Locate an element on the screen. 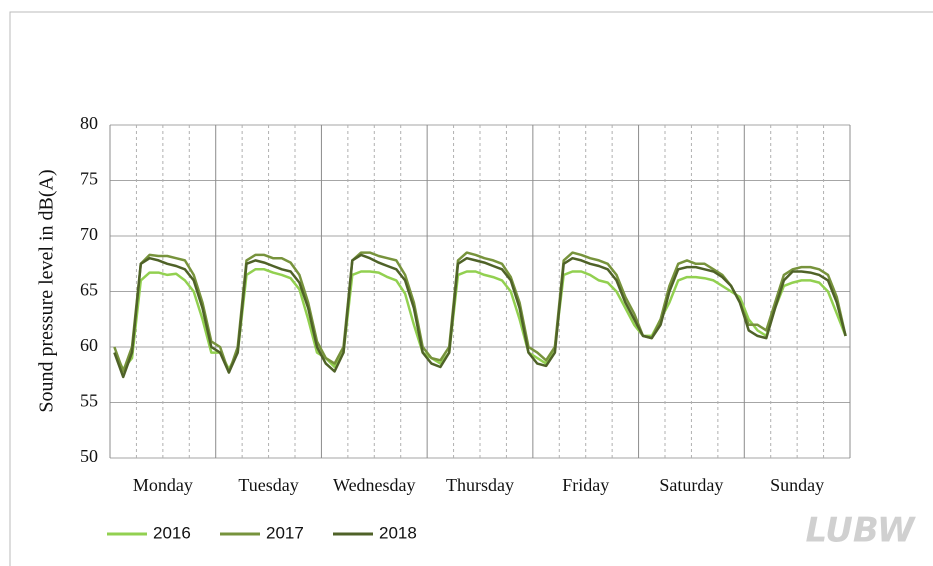 The height and width of the screenshot is (566, 933). x-tick-label: Friday is located at coordinates (585, 485).